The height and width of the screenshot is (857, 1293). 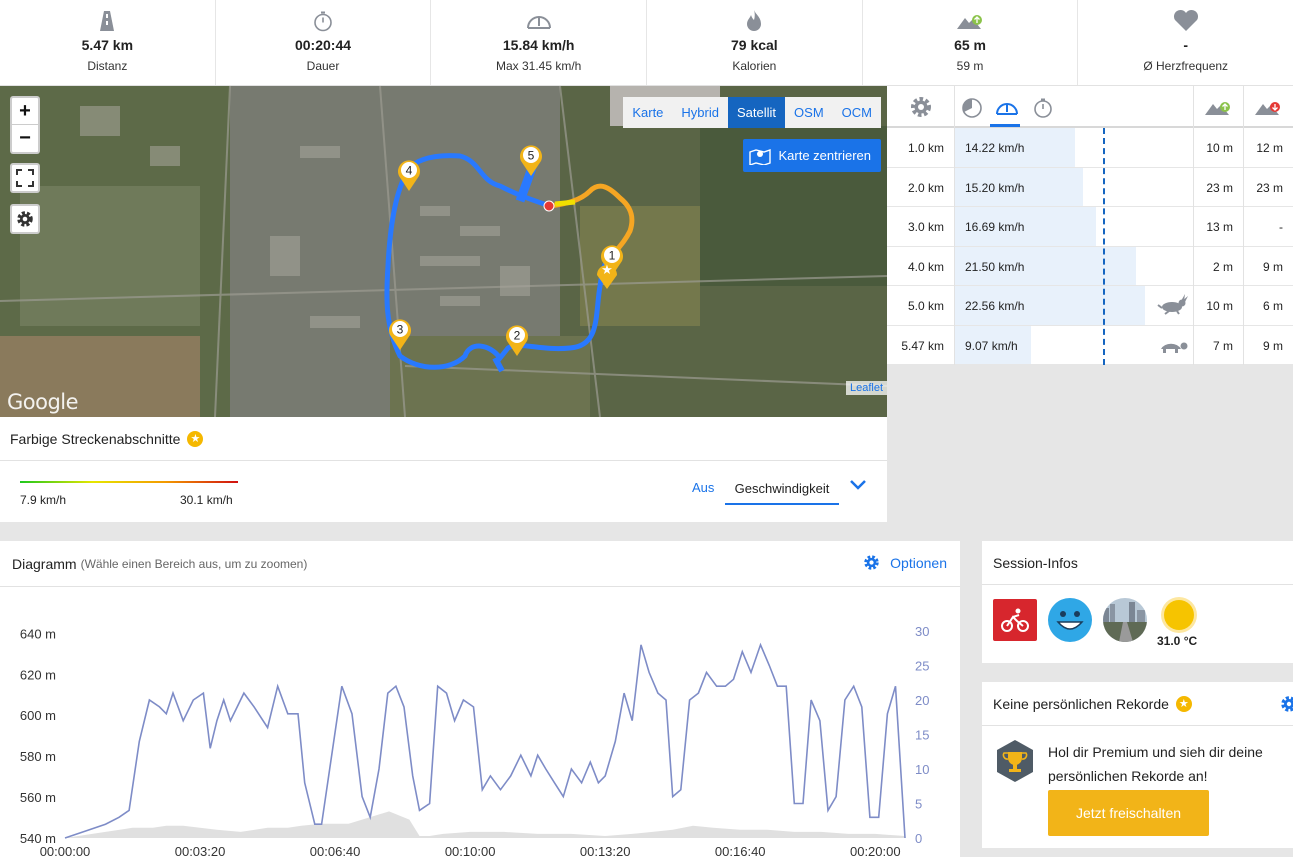 I want to click on map-settings-button, so click(x=25, y=219).